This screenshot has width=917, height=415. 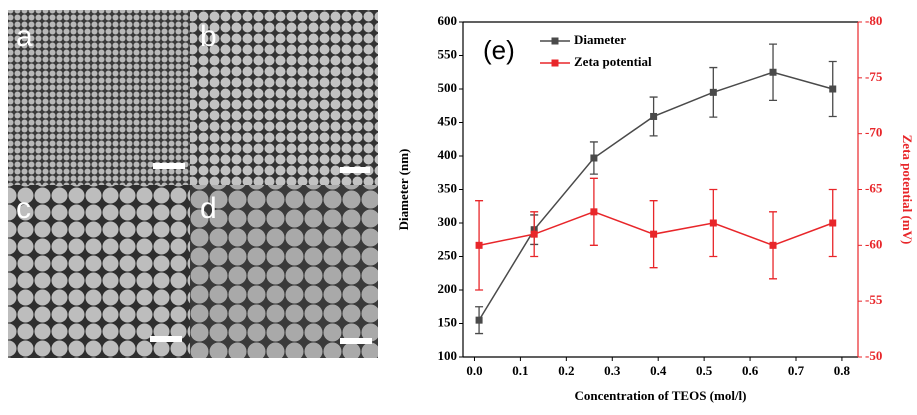 What do you see at coordinates (873, 243) in the screenshot?
I see `y2-tick-label: -60` at bounding box center [873, 243].